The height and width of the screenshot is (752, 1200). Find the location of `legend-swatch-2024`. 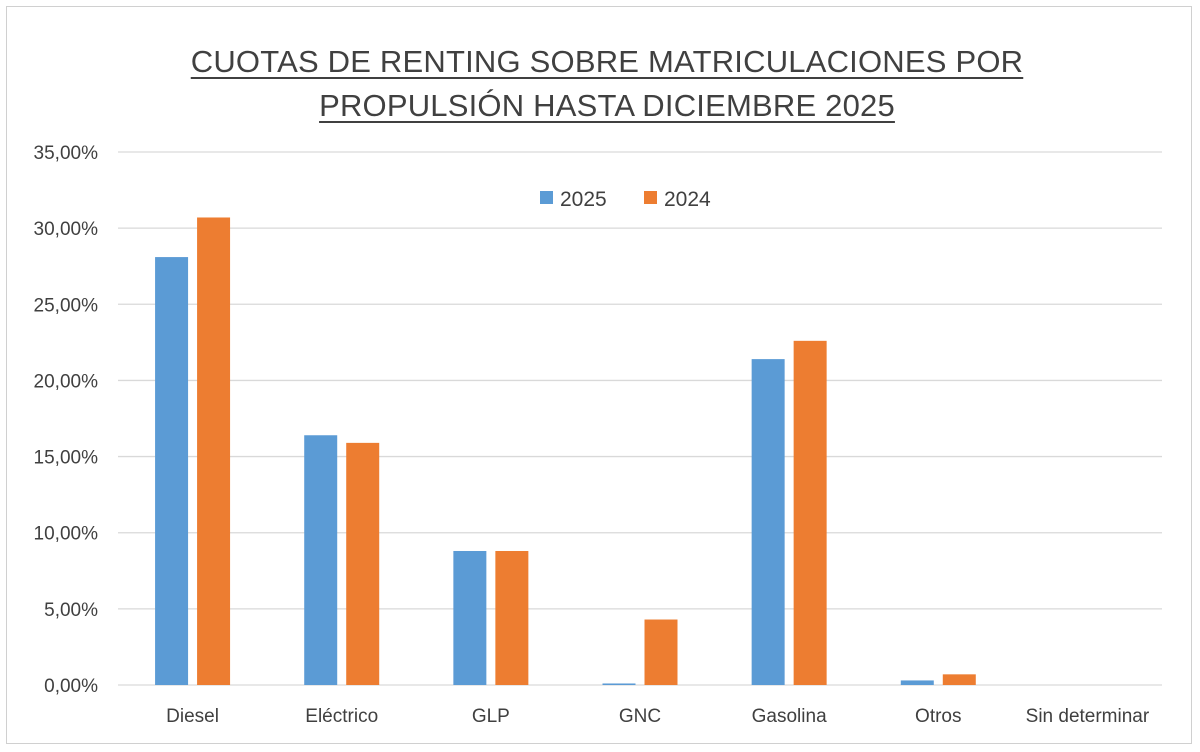

legend-swatch-2024 is located at coordinates (650, 197).